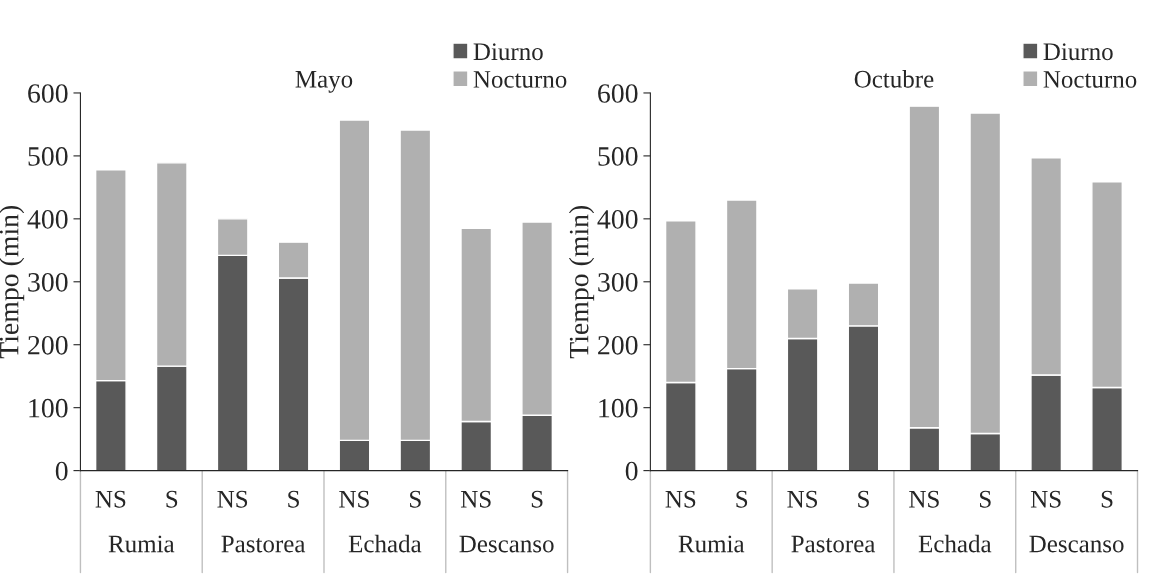 The height and width of the screenshot is (581, 1149). What do you see at coordinates (894, 79) in the screenshot?
I see `chart-title: Octubre` at bounding box center [894, 79].